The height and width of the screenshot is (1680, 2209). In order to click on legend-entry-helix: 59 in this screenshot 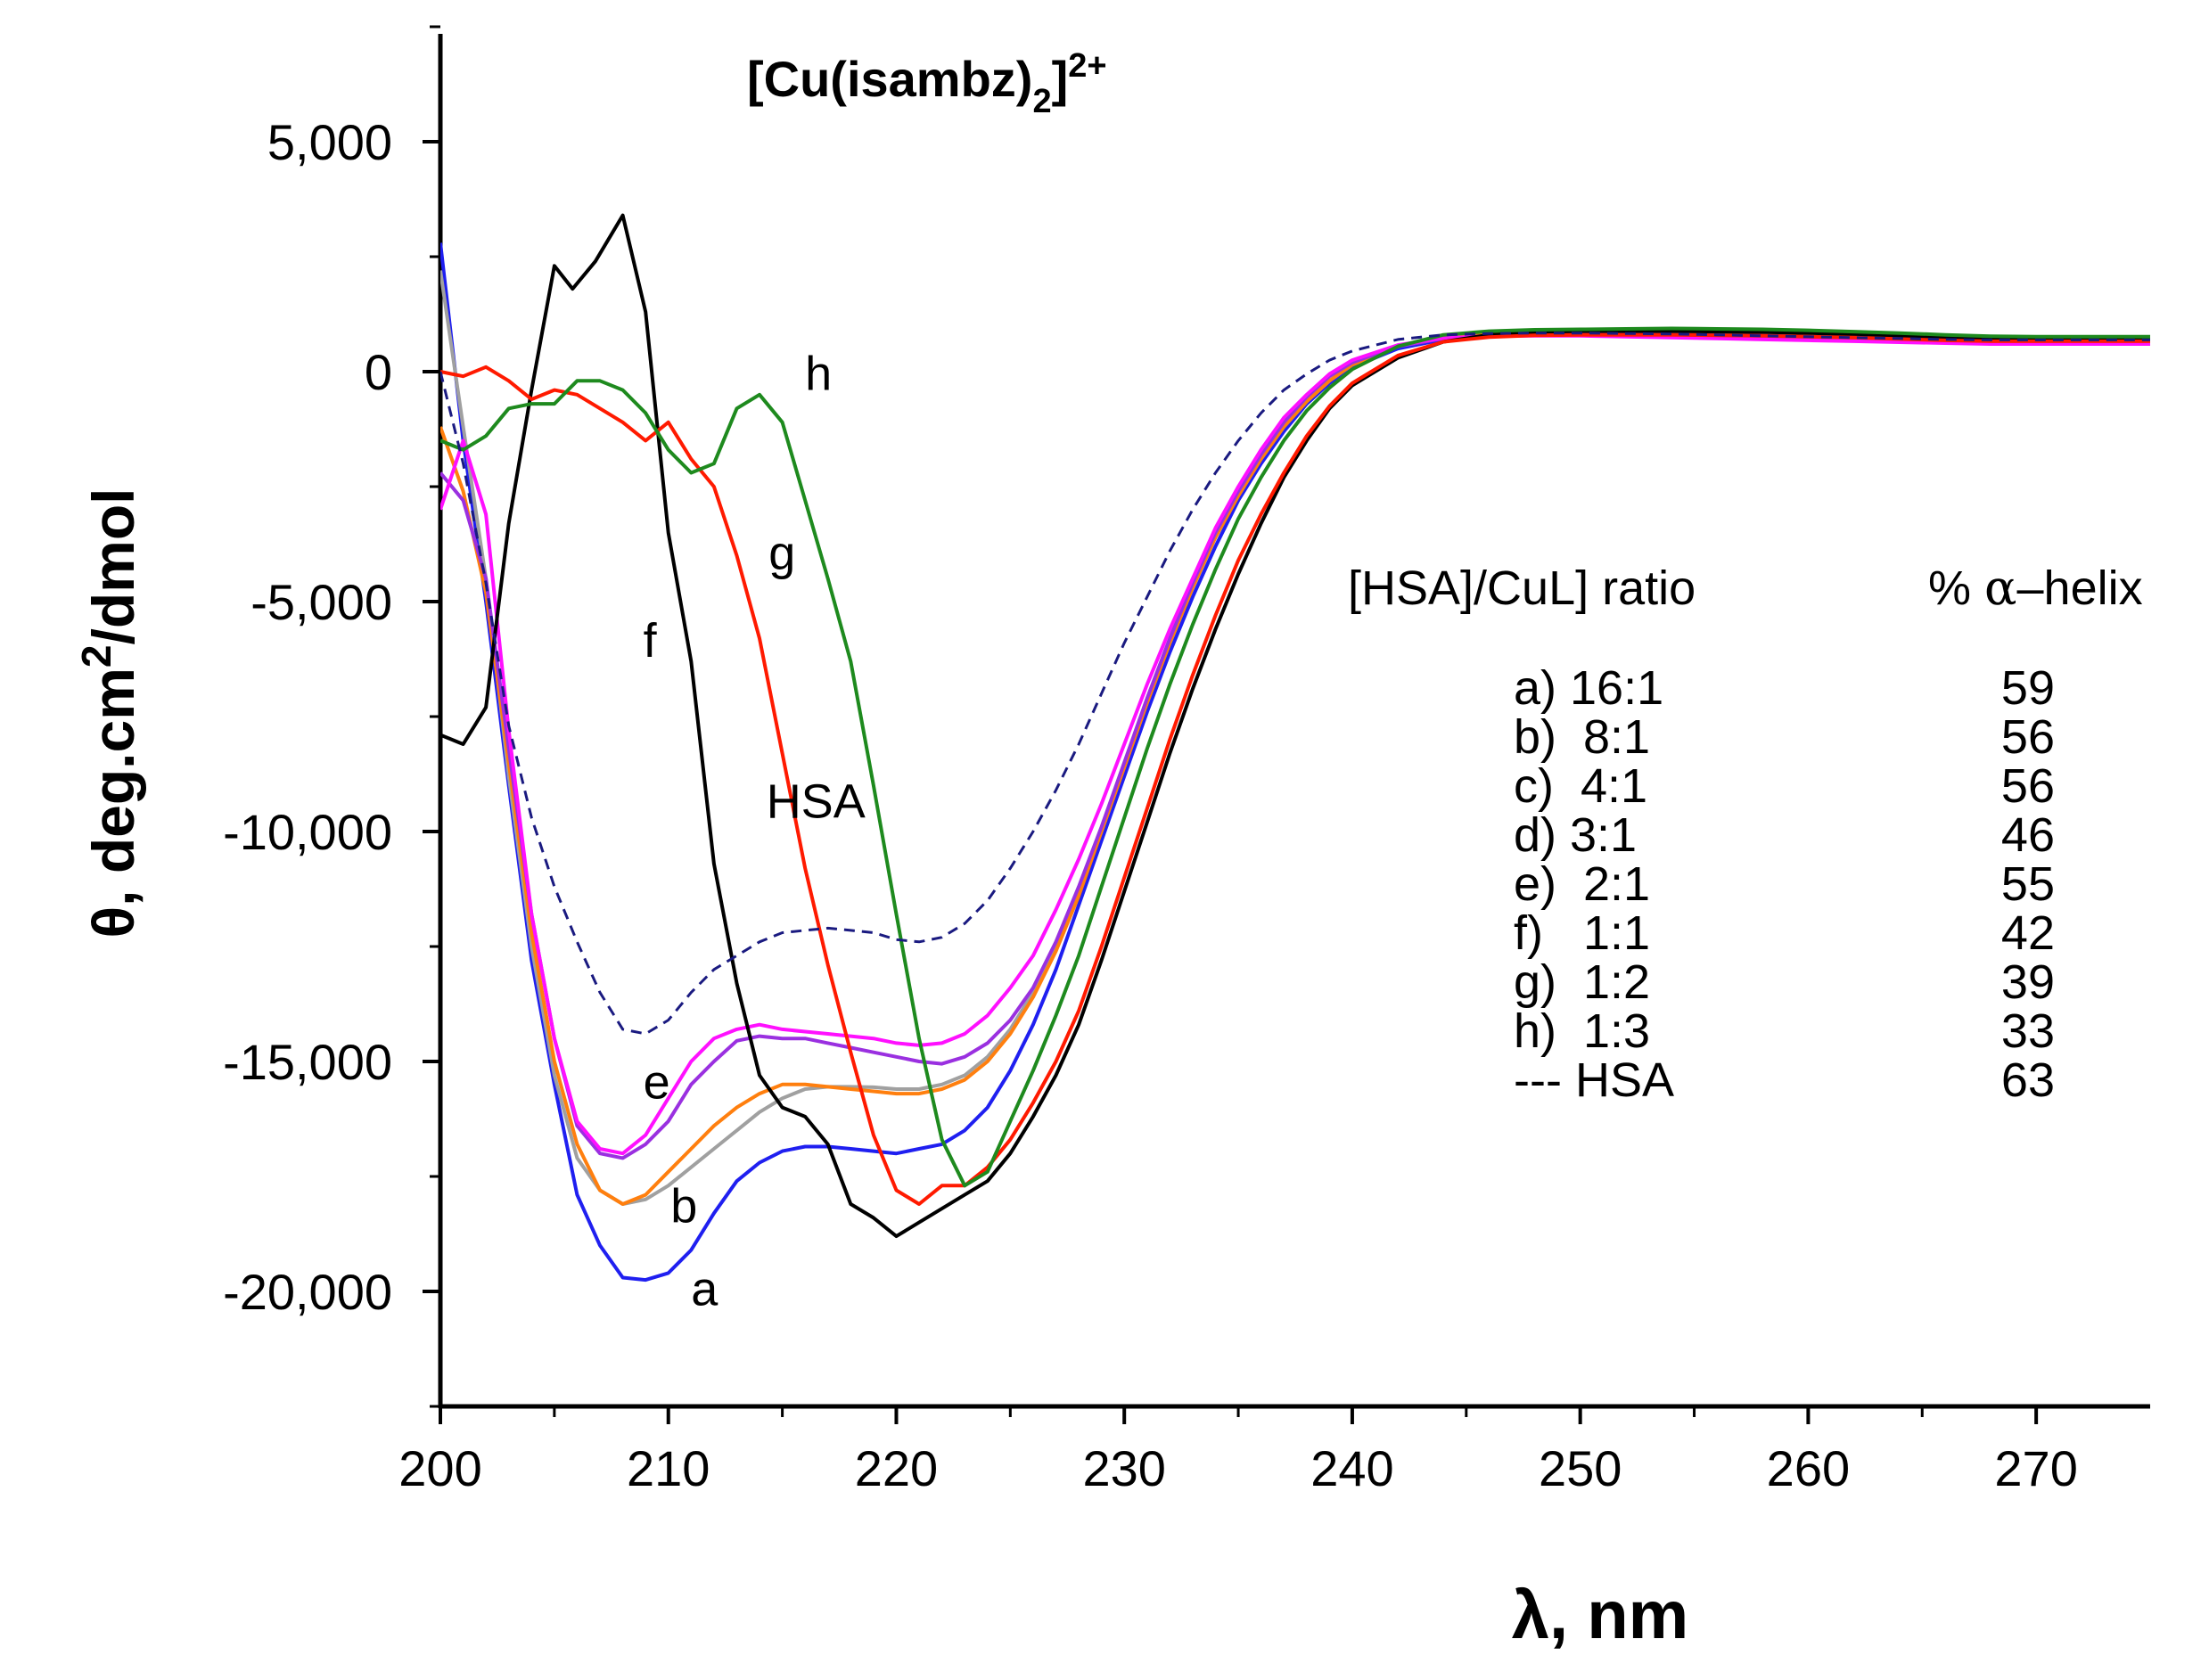, I will do `click(2028, 688)`.